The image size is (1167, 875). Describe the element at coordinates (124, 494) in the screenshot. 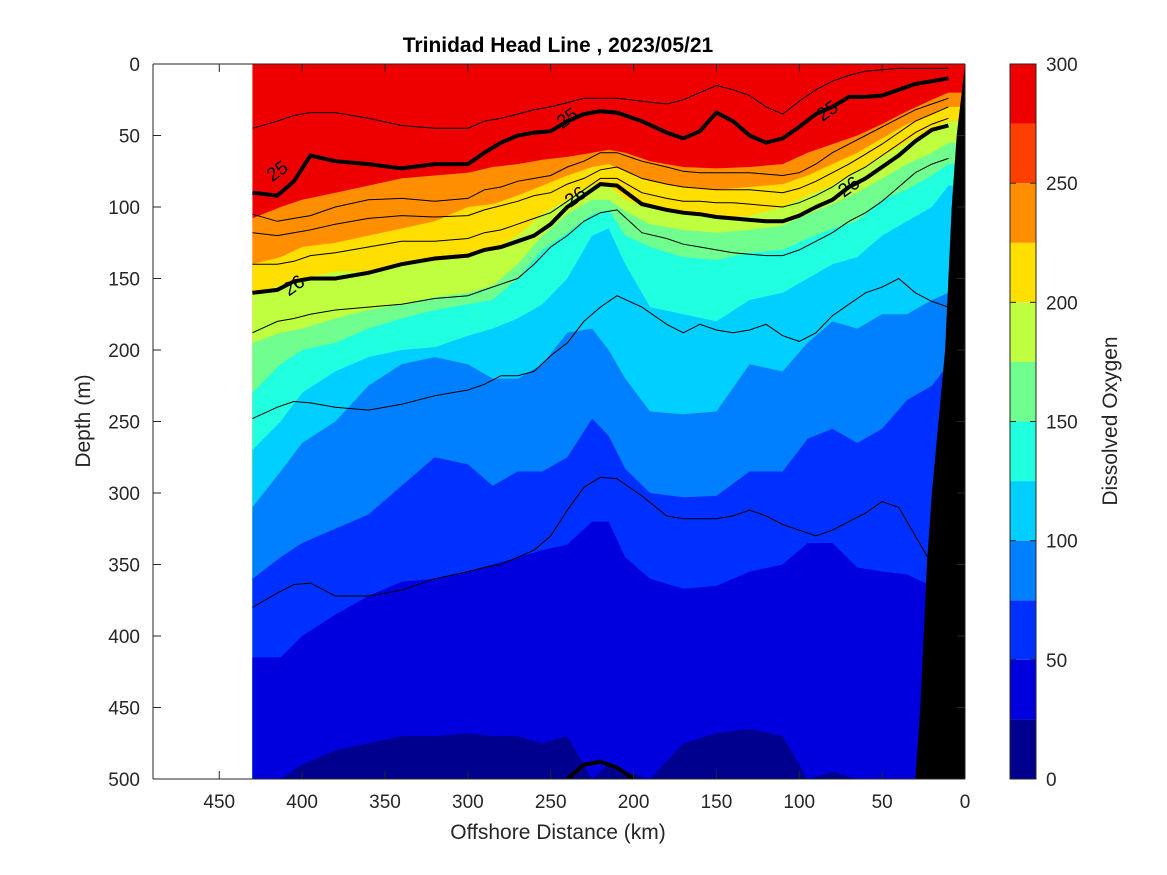

I see `y-tick-label: 300` at that location.